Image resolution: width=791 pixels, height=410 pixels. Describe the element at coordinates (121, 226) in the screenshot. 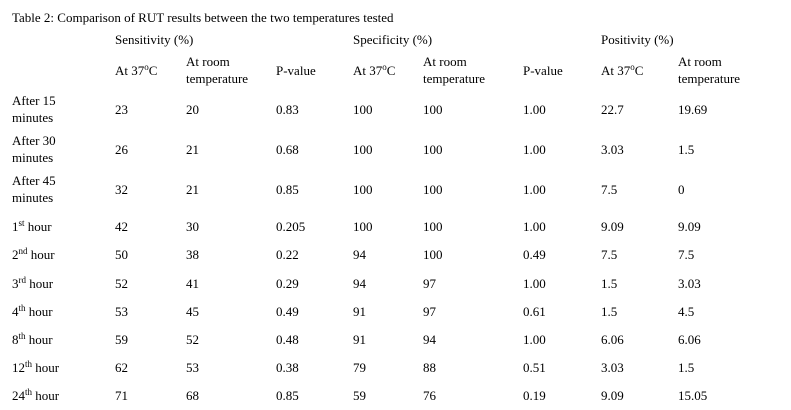

I see `cell: 42` at that location.